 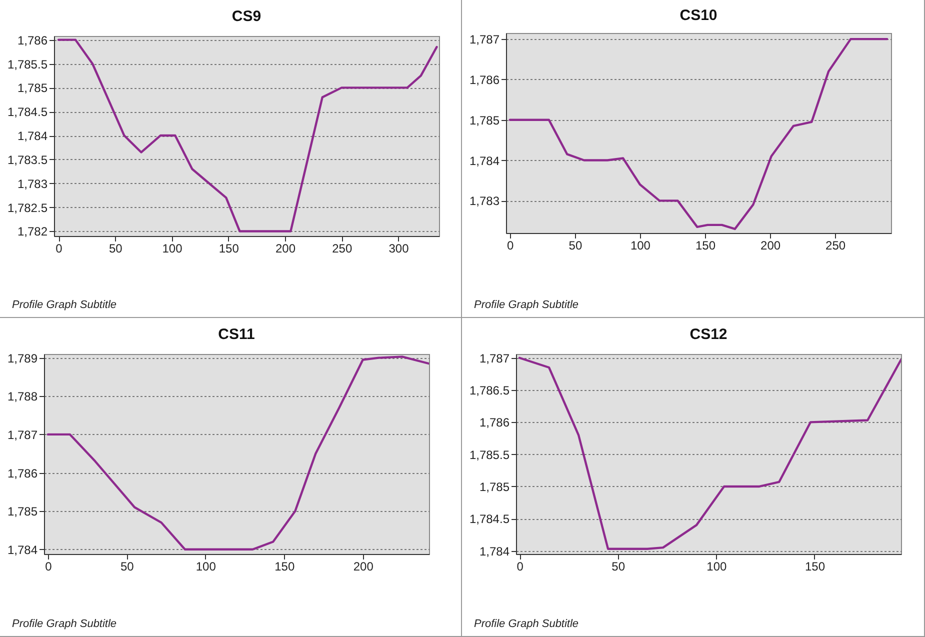 What do you see at coordinates (27, 207) in the screenshot?
I see `y-tick-label: 1,782.5` at bounding box center [27, 207].